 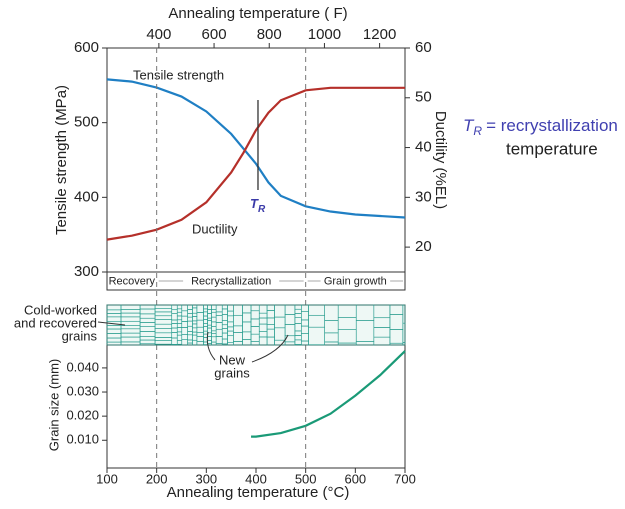 I want to click on region-bar, so click(x=256, y=281).